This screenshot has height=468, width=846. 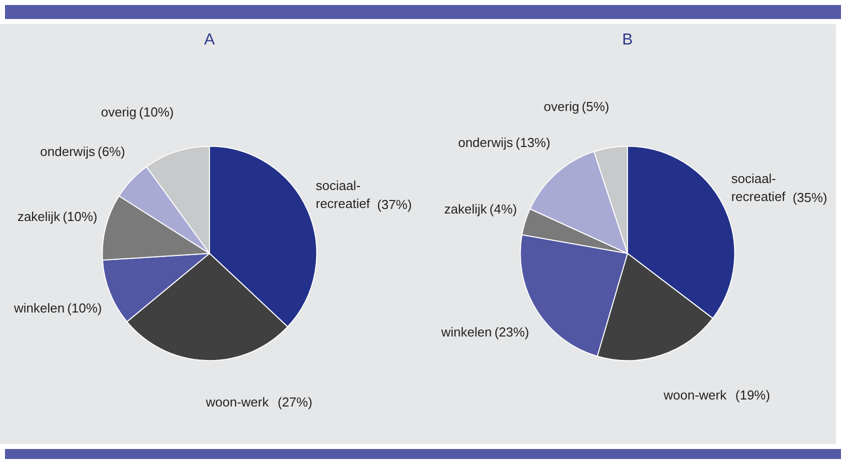 I want to click on chart-title: A, so click(x=210, y=40).